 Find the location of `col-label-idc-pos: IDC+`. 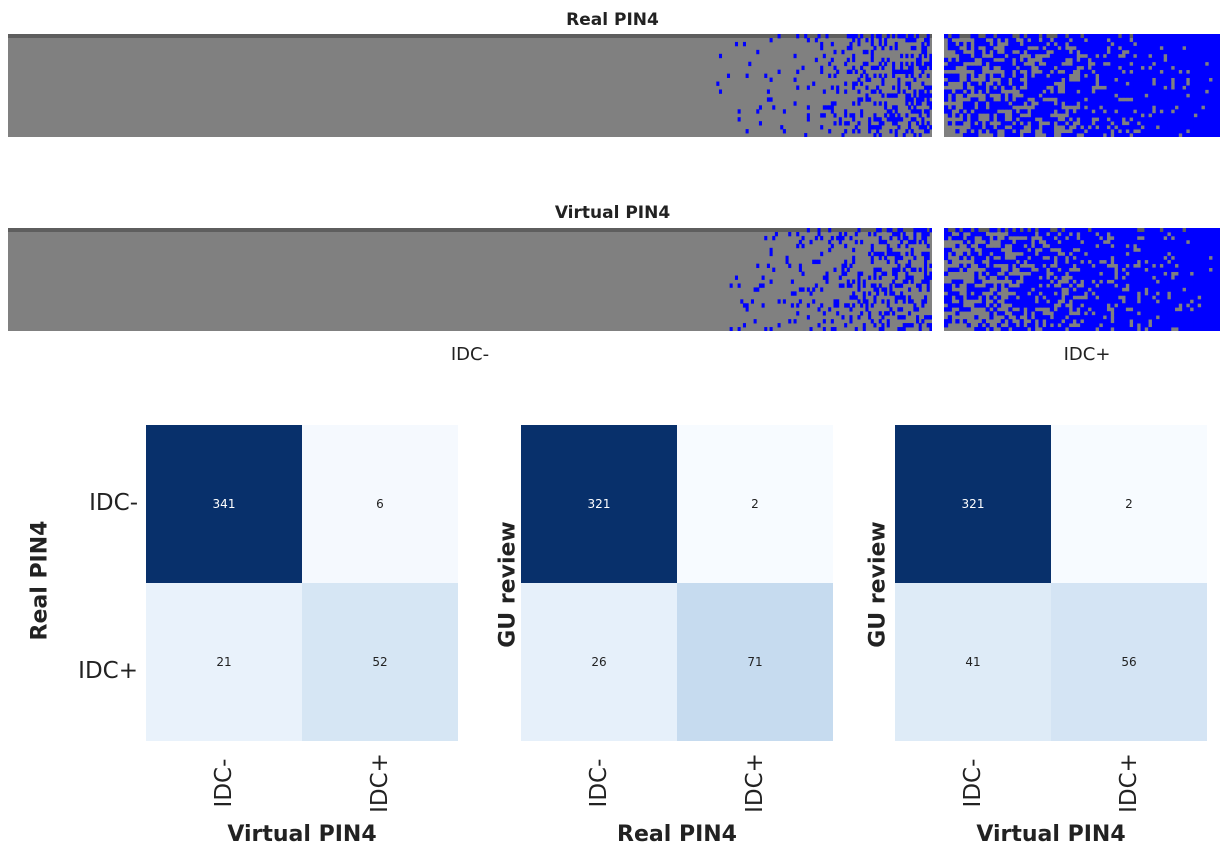

col-label-idc-pos: IDC+ is located at coordinates (380, 783).